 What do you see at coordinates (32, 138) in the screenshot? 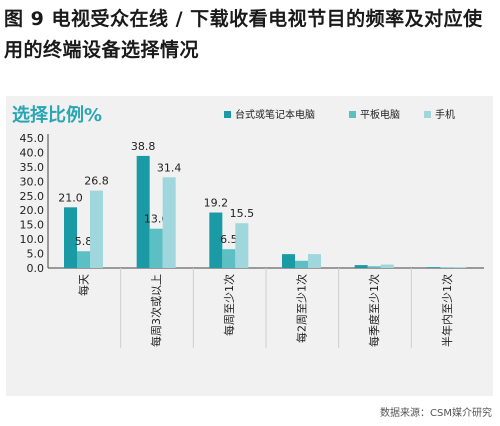
I see `y-tick-label: 45.0` at bounding box center [32, 138].